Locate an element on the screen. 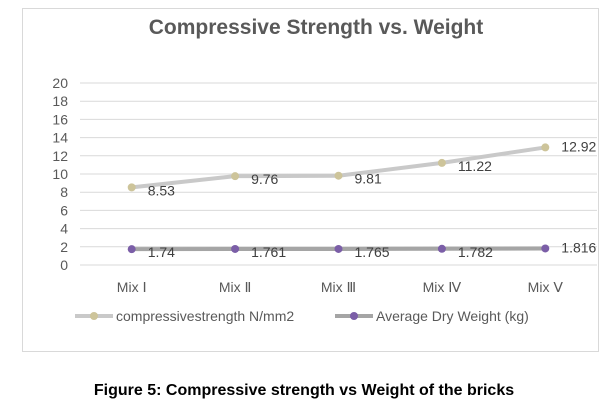  x-tick-label: Mix Ⅱ is located at coordinates (235, 287).